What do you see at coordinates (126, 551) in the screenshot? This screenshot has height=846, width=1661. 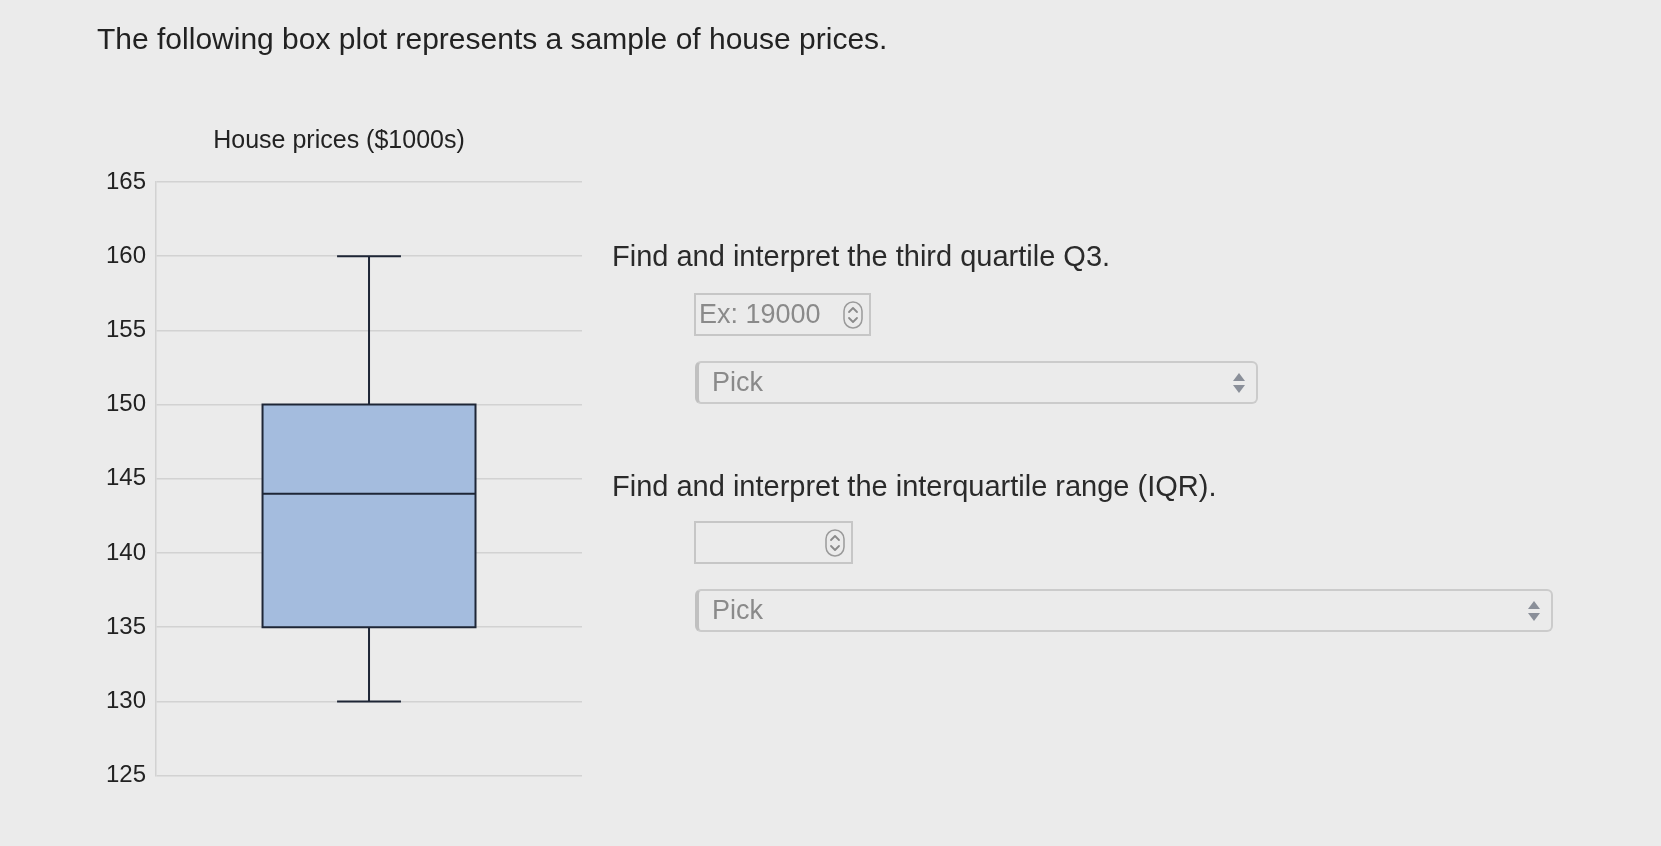 I see `y-tick-label: 140` at bounding box center [126, 551].